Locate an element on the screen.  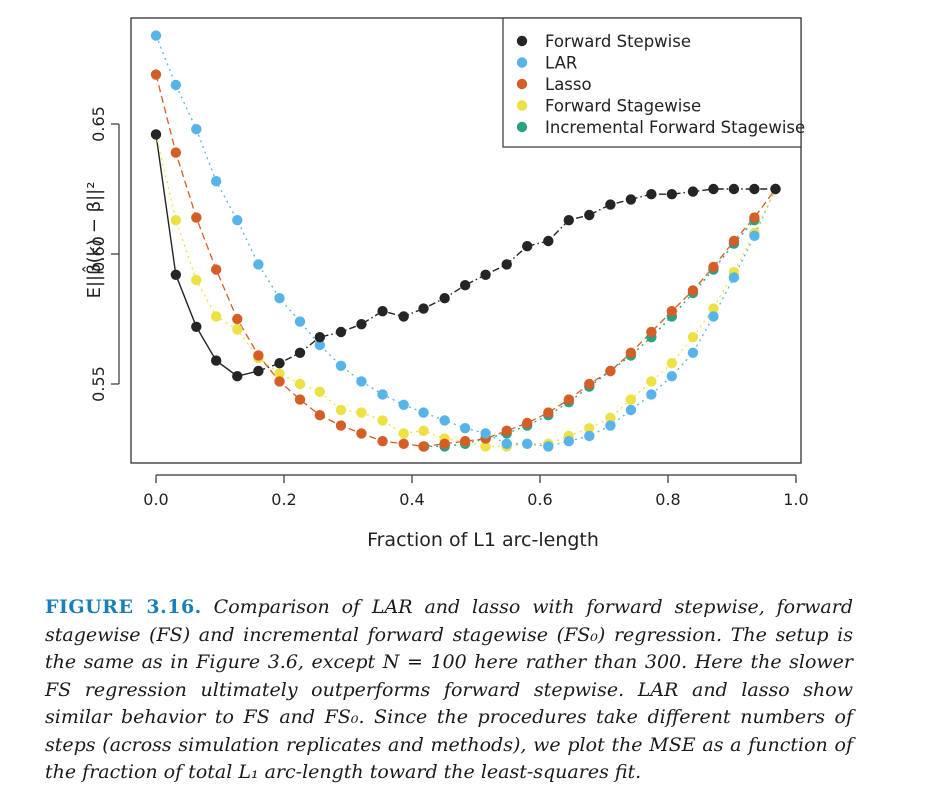
x-tick-label: 0.4 is located at coordinates (411, 499).